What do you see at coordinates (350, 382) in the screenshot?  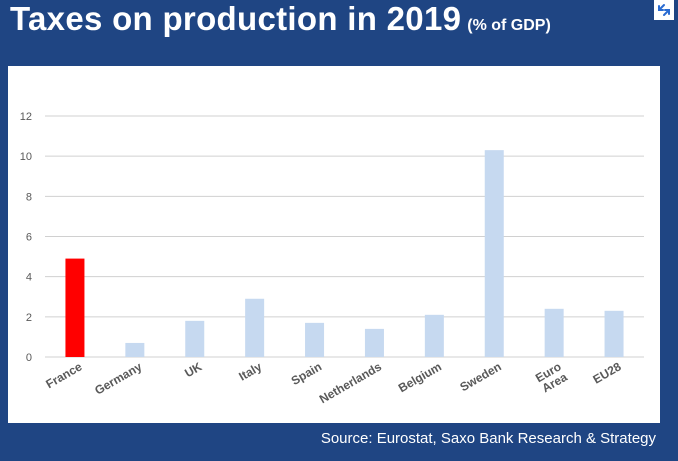 I see `x-tick-label: Netherlands` at bounding box center [350, 382].